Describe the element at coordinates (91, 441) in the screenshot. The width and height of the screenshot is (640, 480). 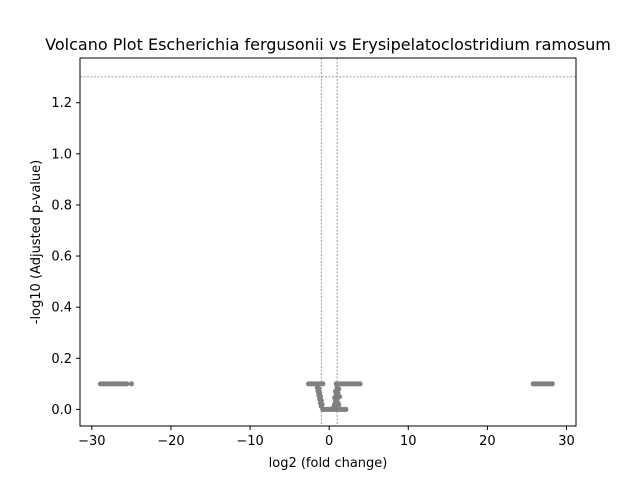
I see `x-tick-label: −30` at that location.